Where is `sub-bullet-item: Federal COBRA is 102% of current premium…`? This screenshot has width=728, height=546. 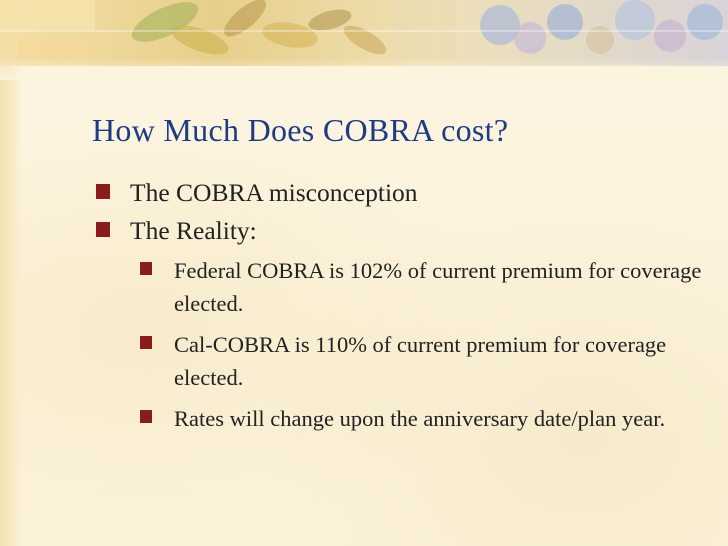
sub-bullet-item: Federal COBRA is 102% of current premium… is located at coordinates (422, 287).